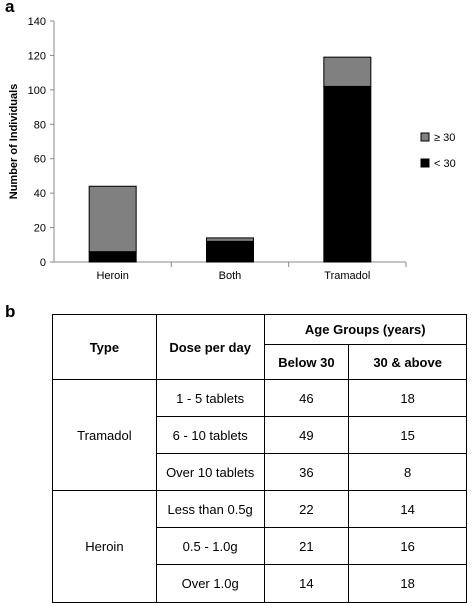 The image size is (472, 603). Describe the element at coordinates (14, 142) in the screenshot. I see `y-axis-title: Number of Individuals` at that location.